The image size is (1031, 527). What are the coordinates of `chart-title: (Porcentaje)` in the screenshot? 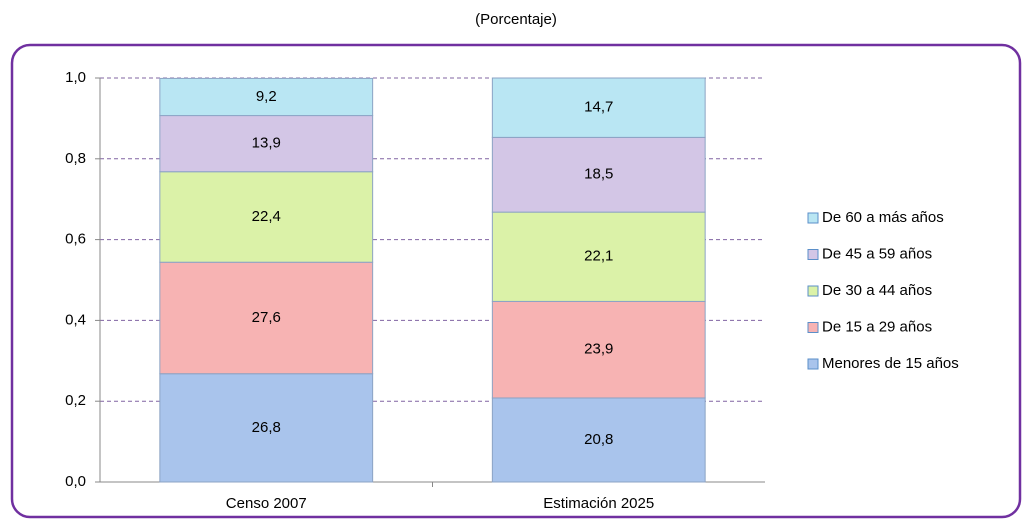 It's located at (516, 19).